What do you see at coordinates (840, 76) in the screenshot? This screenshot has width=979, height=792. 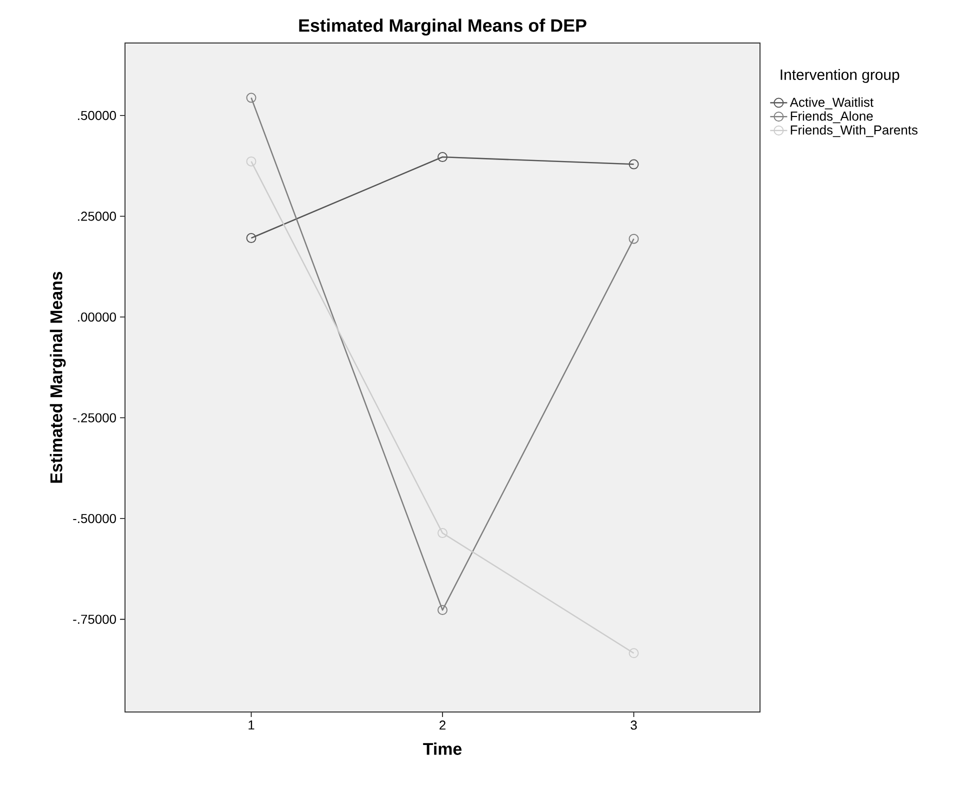 I see `legend-title: Intervention group` at bounding box center [840, 76].